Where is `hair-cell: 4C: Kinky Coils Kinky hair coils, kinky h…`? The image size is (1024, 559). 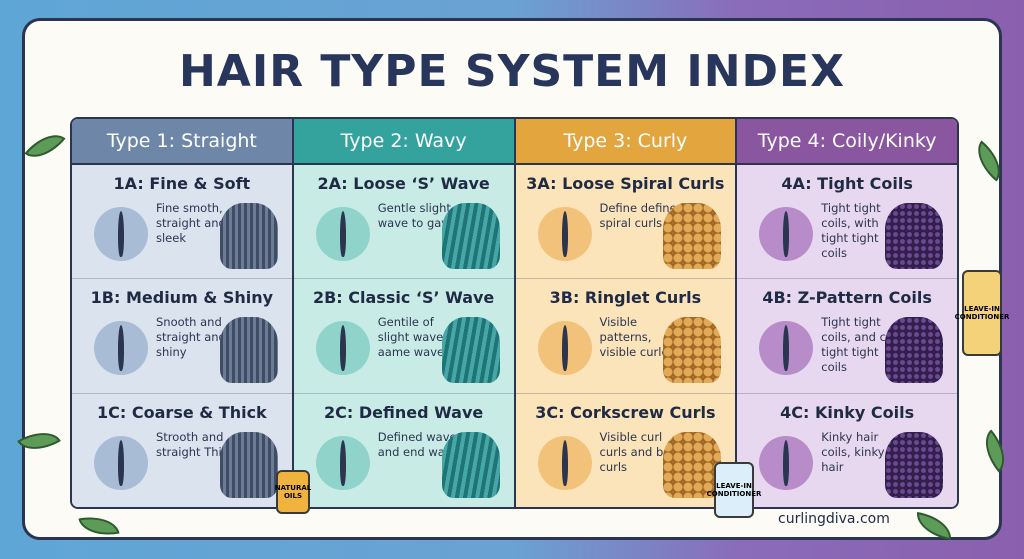
hair-cell: 4C: Kinky Coils Kinky hair coils, kinky h… is located at coordinates (847, 450).